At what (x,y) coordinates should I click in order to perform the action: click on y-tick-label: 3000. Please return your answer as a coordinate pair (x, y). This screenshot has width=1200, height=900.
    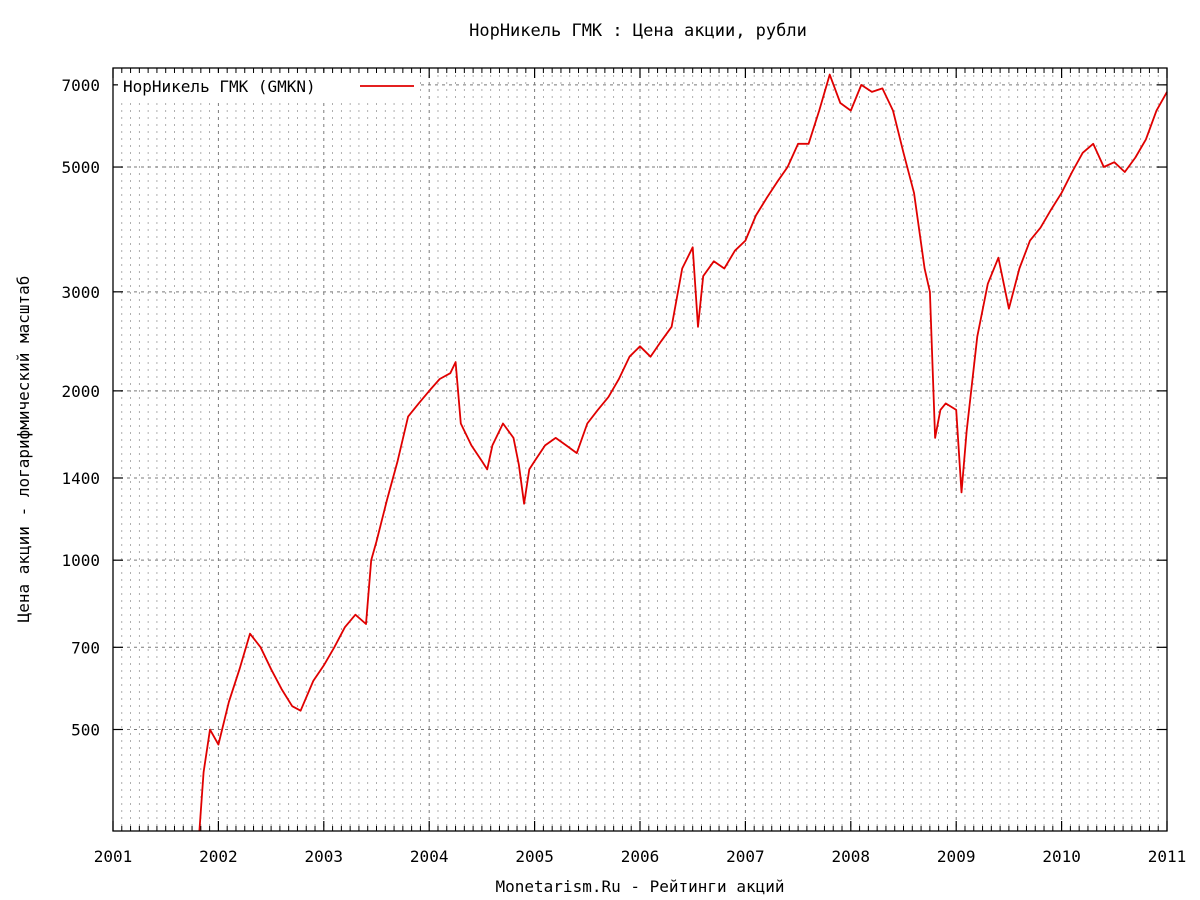
    Looking at the image, I should click on (80, 292).